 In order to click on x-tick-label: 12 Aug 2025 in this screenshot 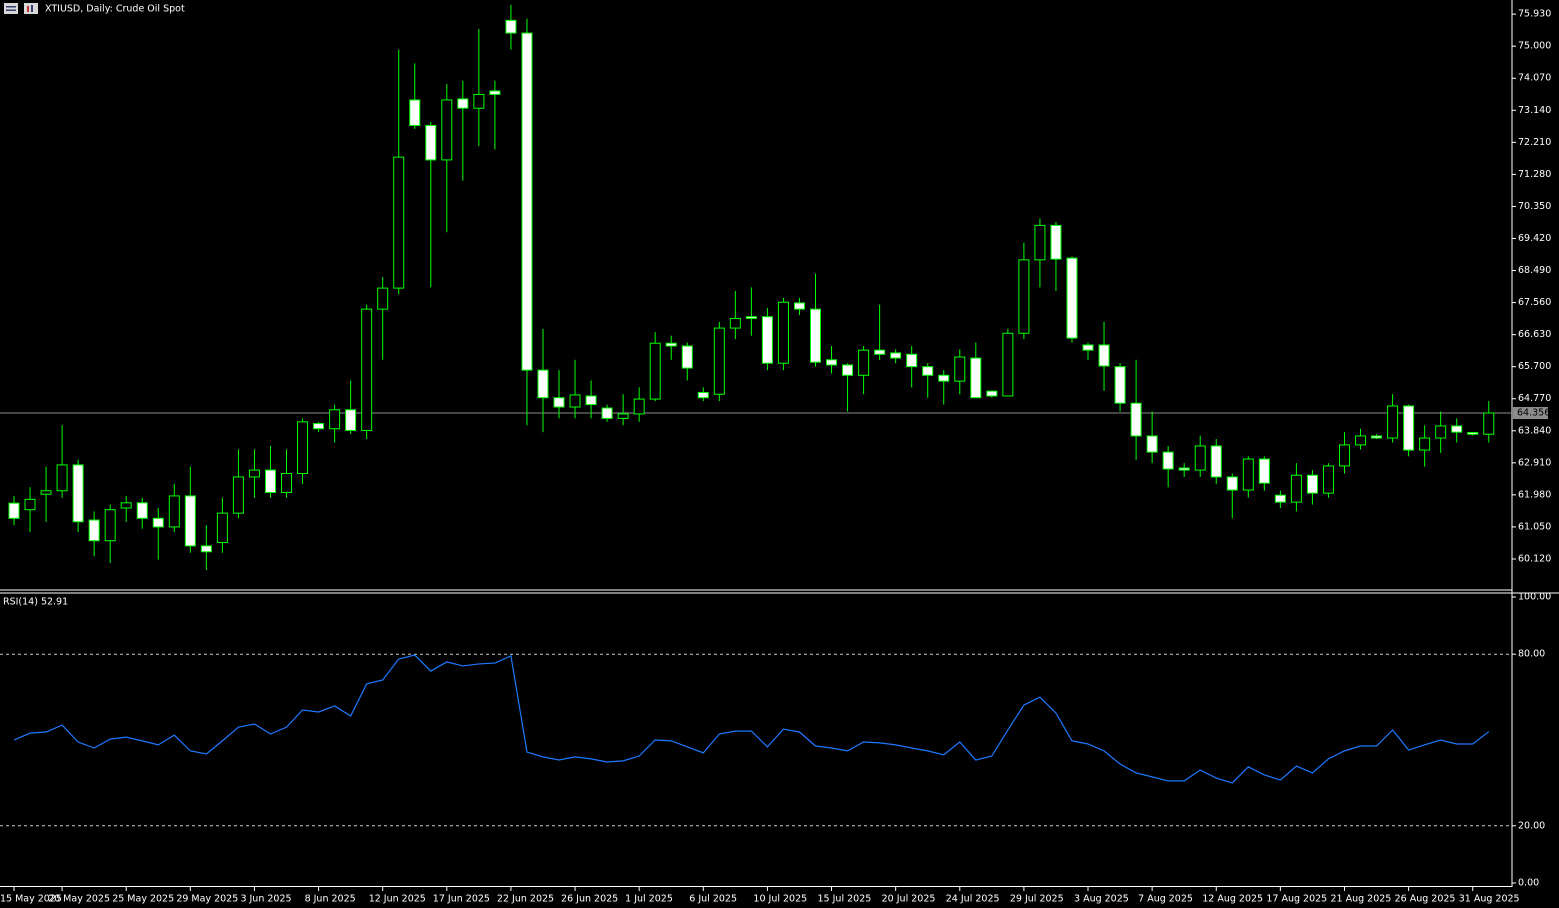, I will do `click(1232, 899)`.